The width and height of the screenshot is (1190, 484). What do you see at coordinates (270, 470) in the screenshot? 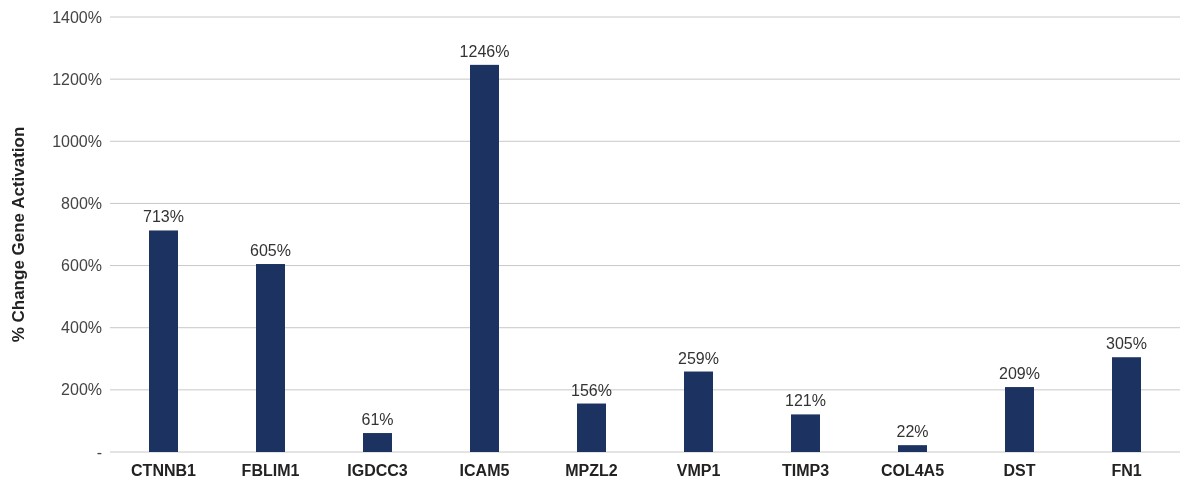
I see `x-tick-label: FBLIM1` at bounding box center [270, 470].